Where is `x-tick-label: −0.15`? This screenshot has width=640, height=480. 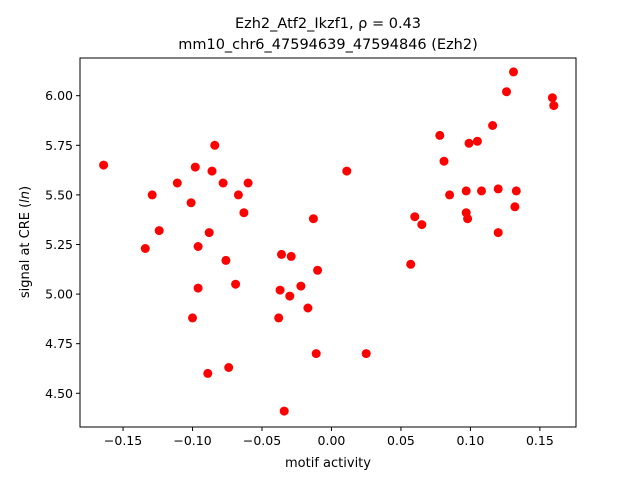
x-tick-label: −0.15 is located at coordinates (123, 440).